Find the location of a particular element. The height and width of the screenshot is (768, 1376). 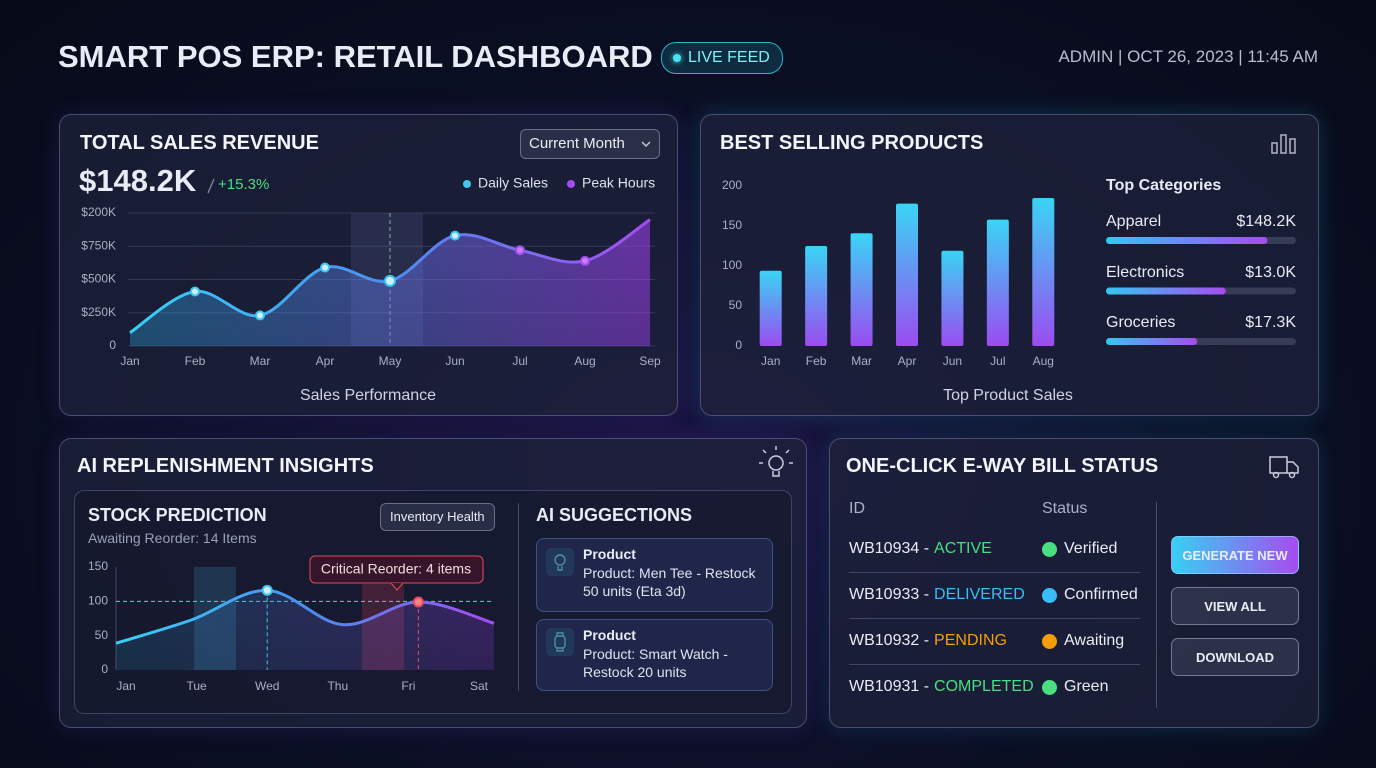

eway-panel is located at coordinates (1074, 583).